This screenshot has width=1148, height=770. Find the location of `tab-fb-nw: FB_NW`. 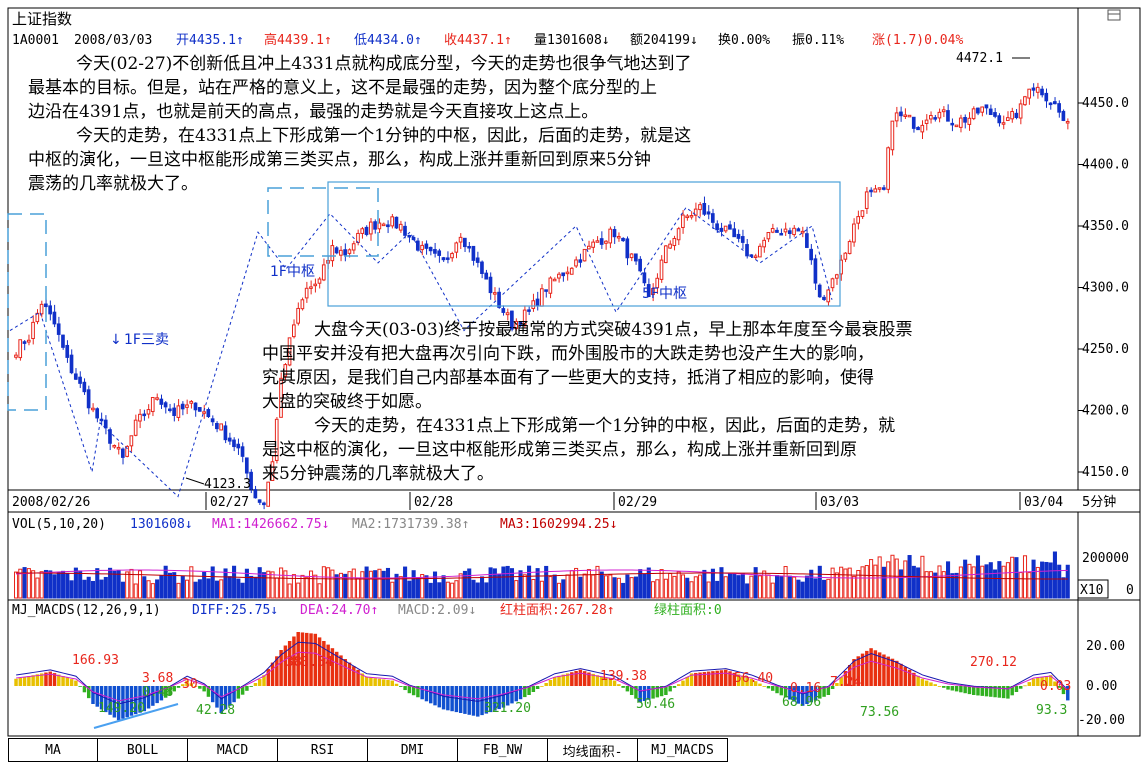

tab-fb-nw: FB_NW is located at coordinates (503, 750).